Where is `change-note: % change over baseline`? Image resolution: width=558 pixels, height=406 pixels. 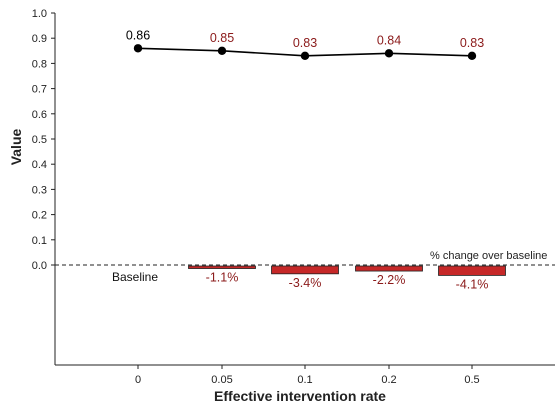 change-note: % change over baseline is located at coordinates (488, 256).